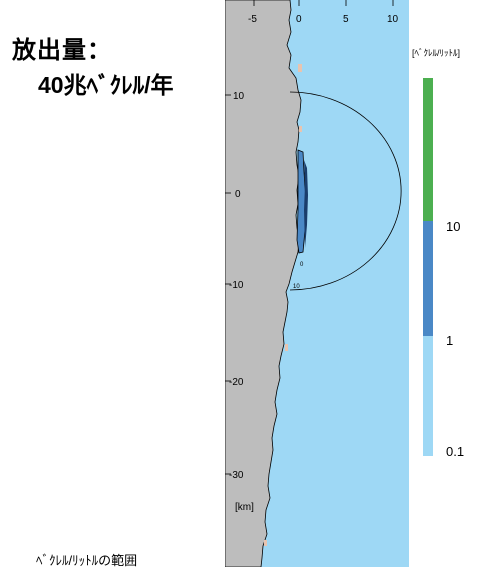 The height and width of the screenshot is (569, 499). What do you see at coordinates (106, 85) in the screenshot?
I see `release-amount-value: 40兆ﾍﾞｸﾚﾙ/年` at bounding box center [106, 85].